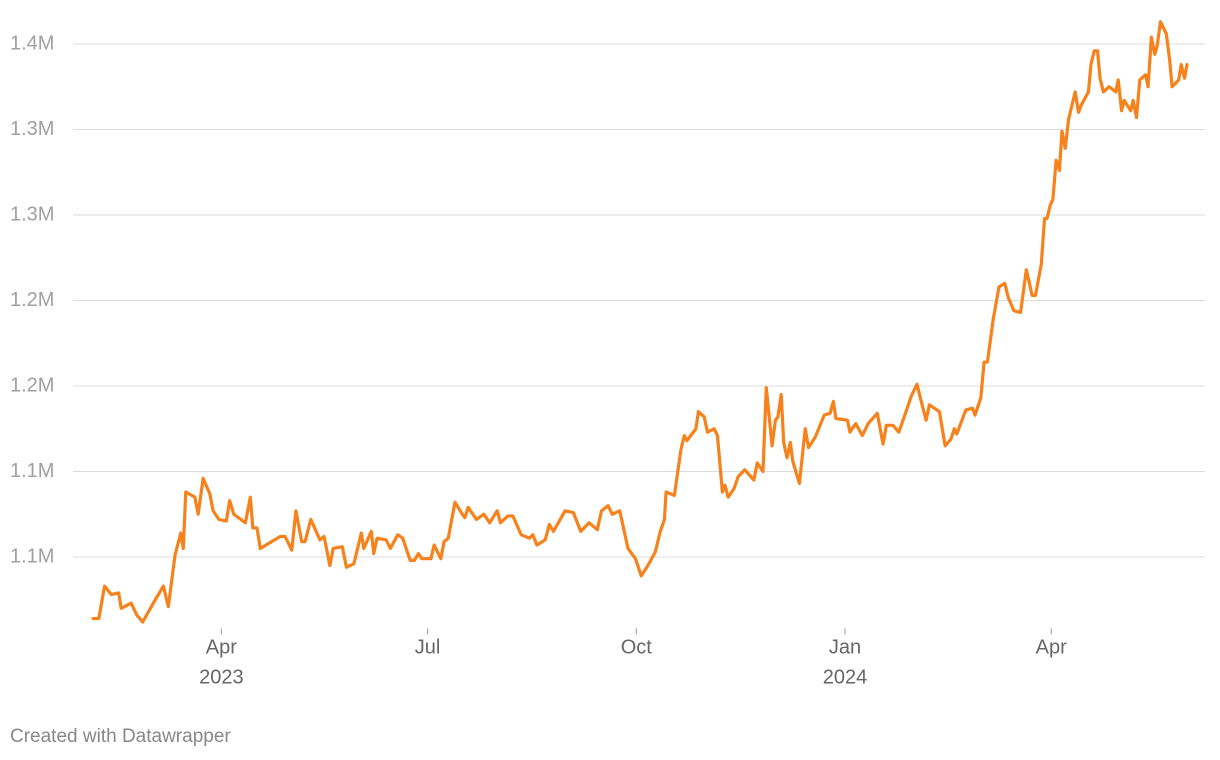 This screenshot has height=760, width=1220. What do you see at coordinates (120, 736) in the screenshot?
I see `credit: Created with Datawrapper` at bounding box center [120, 736].